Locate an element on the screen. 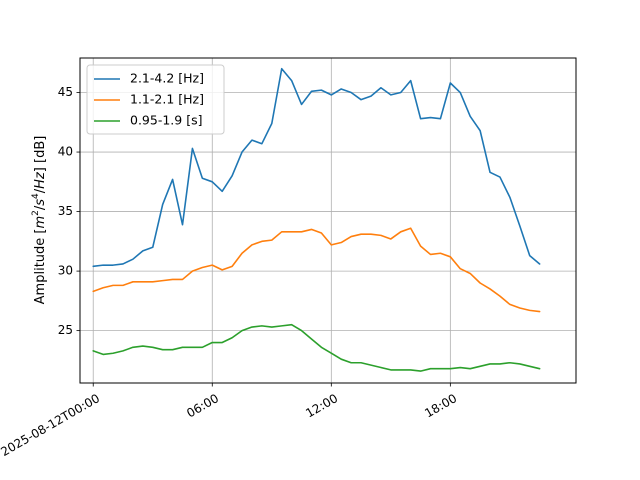 This screenshot has height=480, width=640. svg-text:Amplitude [m2/s4/Hz]: Amplitude [m2/s4/Hz] [dB] is located at coordinates (39, 220).